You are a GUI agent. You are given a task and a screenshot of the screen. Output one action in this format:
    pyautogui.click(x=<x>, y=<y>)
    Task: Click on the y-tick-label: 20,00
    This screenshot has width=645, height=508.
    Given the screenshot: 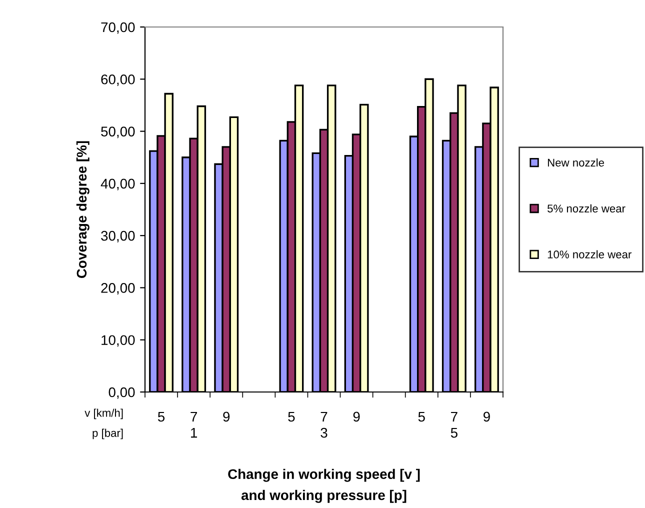 What is the action you would take?
    pyautogui.click(x=118, y=289)
    